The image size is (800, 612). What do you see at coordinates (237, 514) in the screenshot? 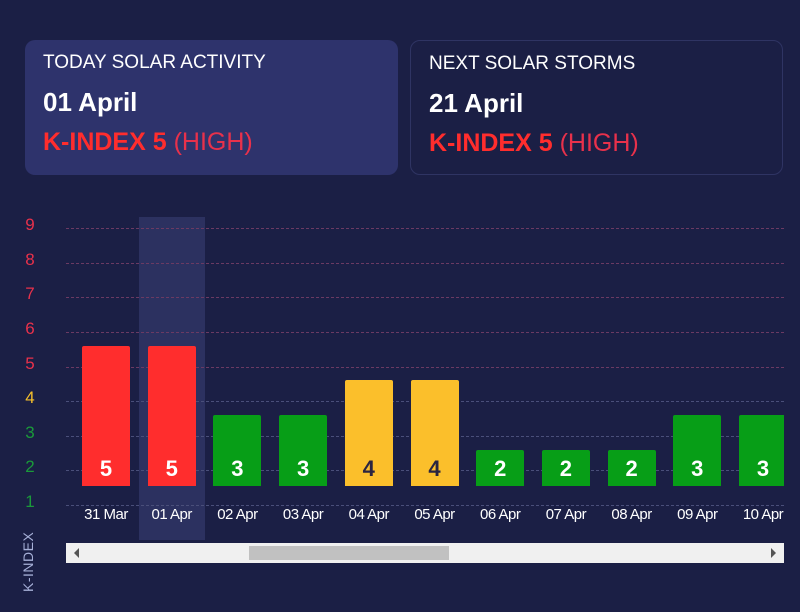
I see `x-tick-label: 02 Apr` at bounding box center [237, 514].